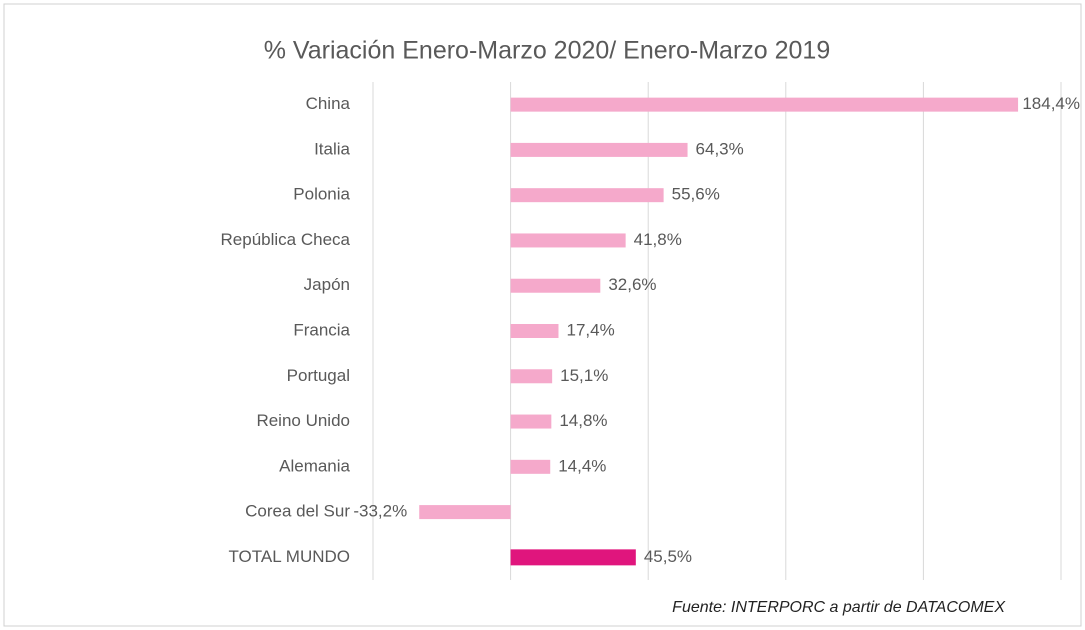 The width and height of the screenshot is (1085, 630). Describe the element at coordinates (380, 511) in the screenshot. I see `data-label: -33,2%` at that location.